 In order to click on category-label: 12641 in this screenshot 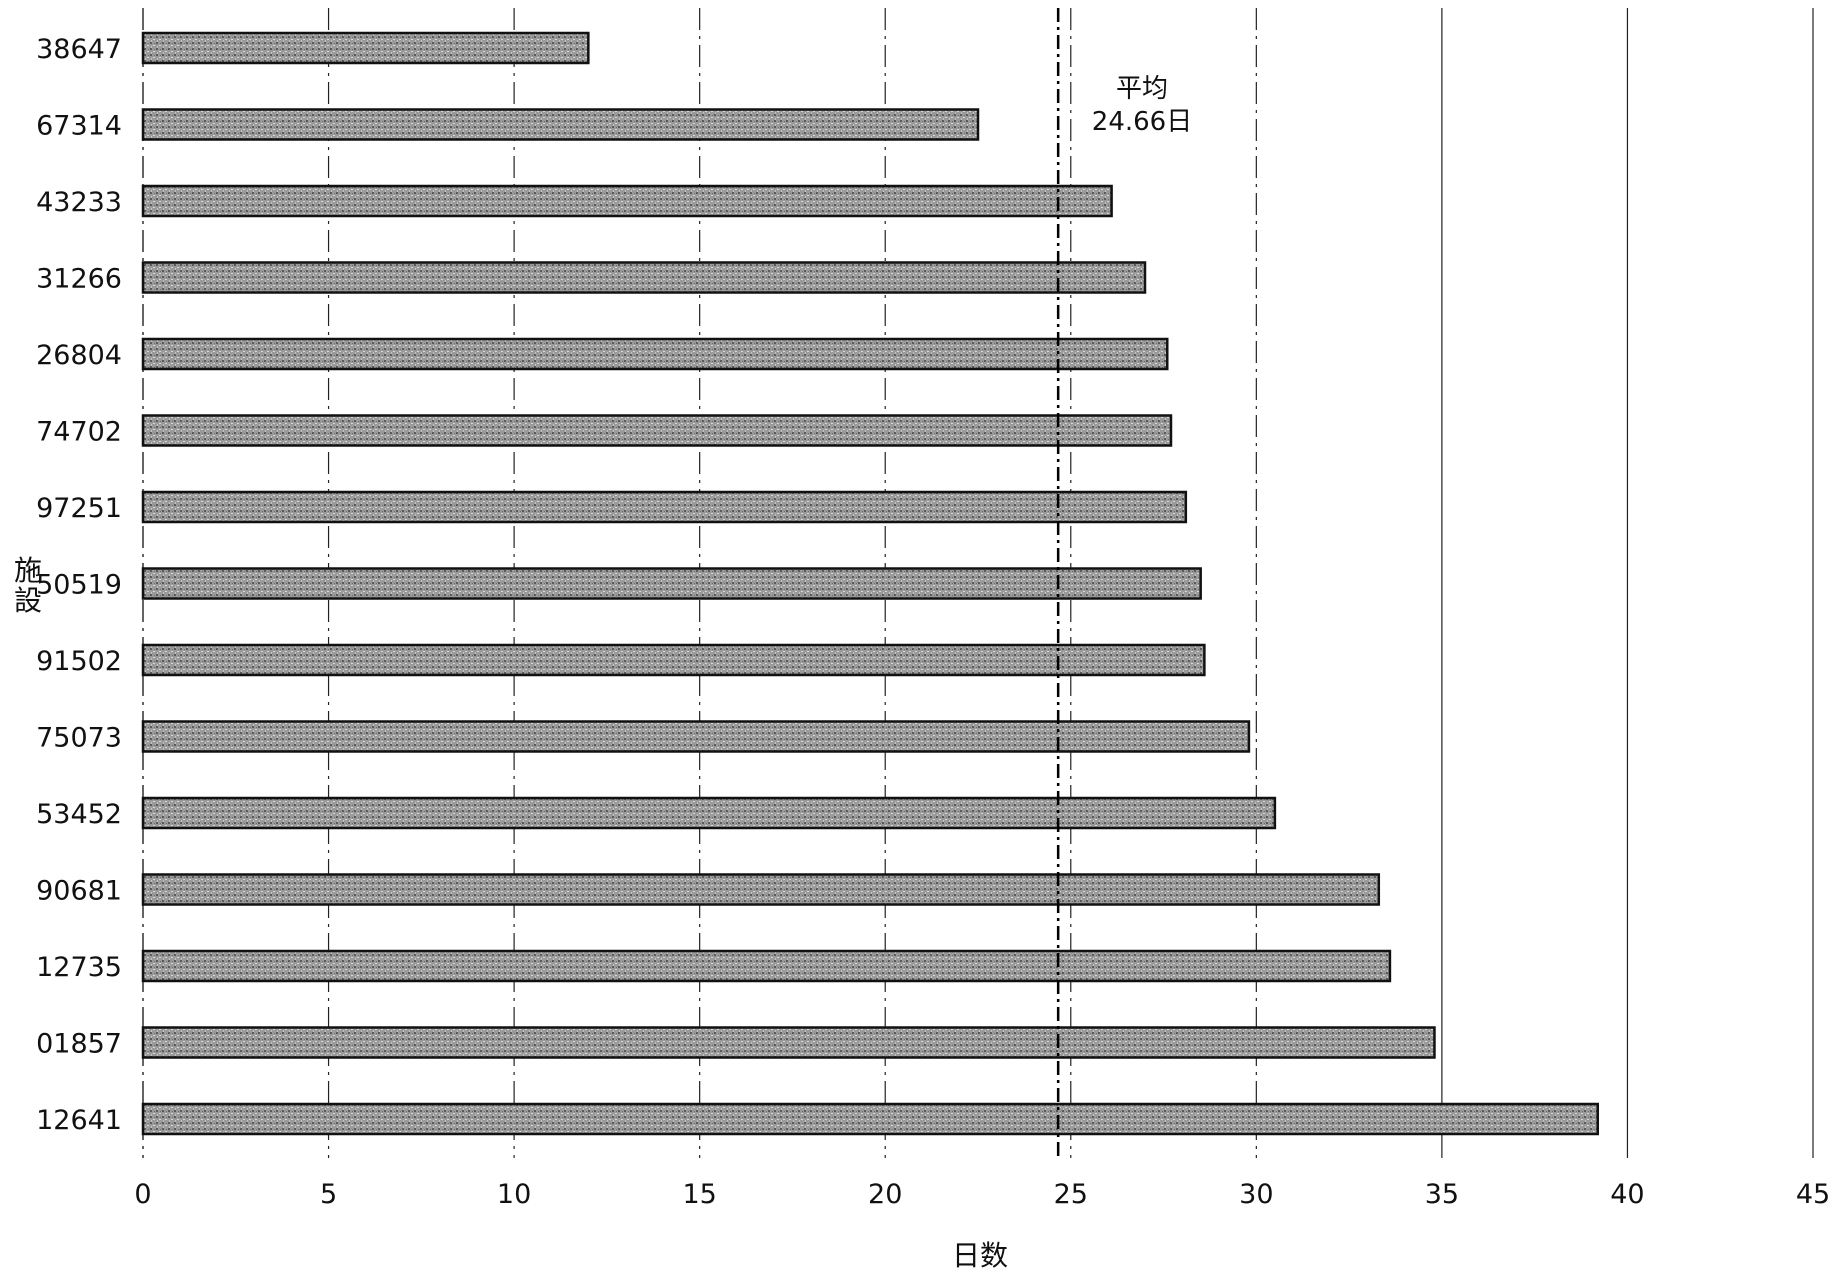, I will do `click(79, 1120)`.